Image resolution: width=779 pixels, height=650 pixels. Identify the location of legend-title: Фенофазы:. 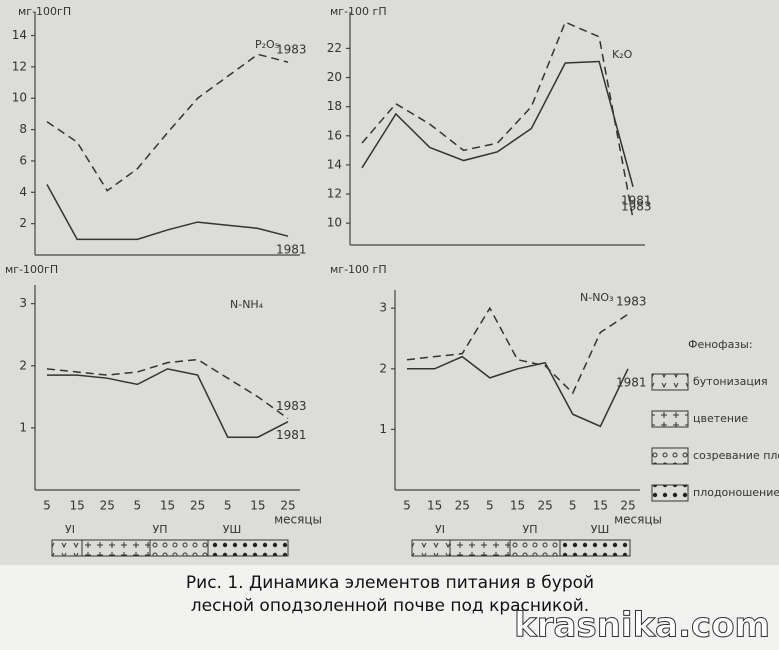
(720, 344).